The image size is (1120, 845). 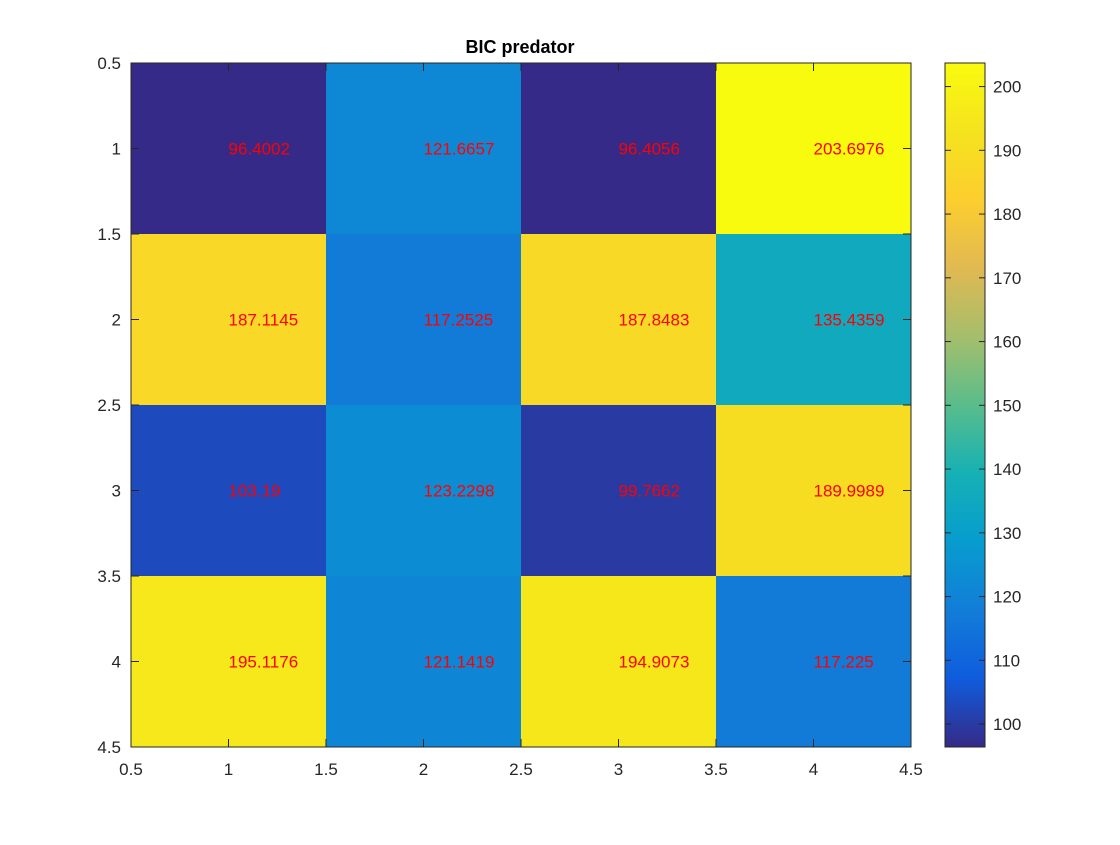 What do you see at coordinates (911, 769) in the screenshot?
I see `x-tick-label: 4.5` at bounding box center [911, 769].